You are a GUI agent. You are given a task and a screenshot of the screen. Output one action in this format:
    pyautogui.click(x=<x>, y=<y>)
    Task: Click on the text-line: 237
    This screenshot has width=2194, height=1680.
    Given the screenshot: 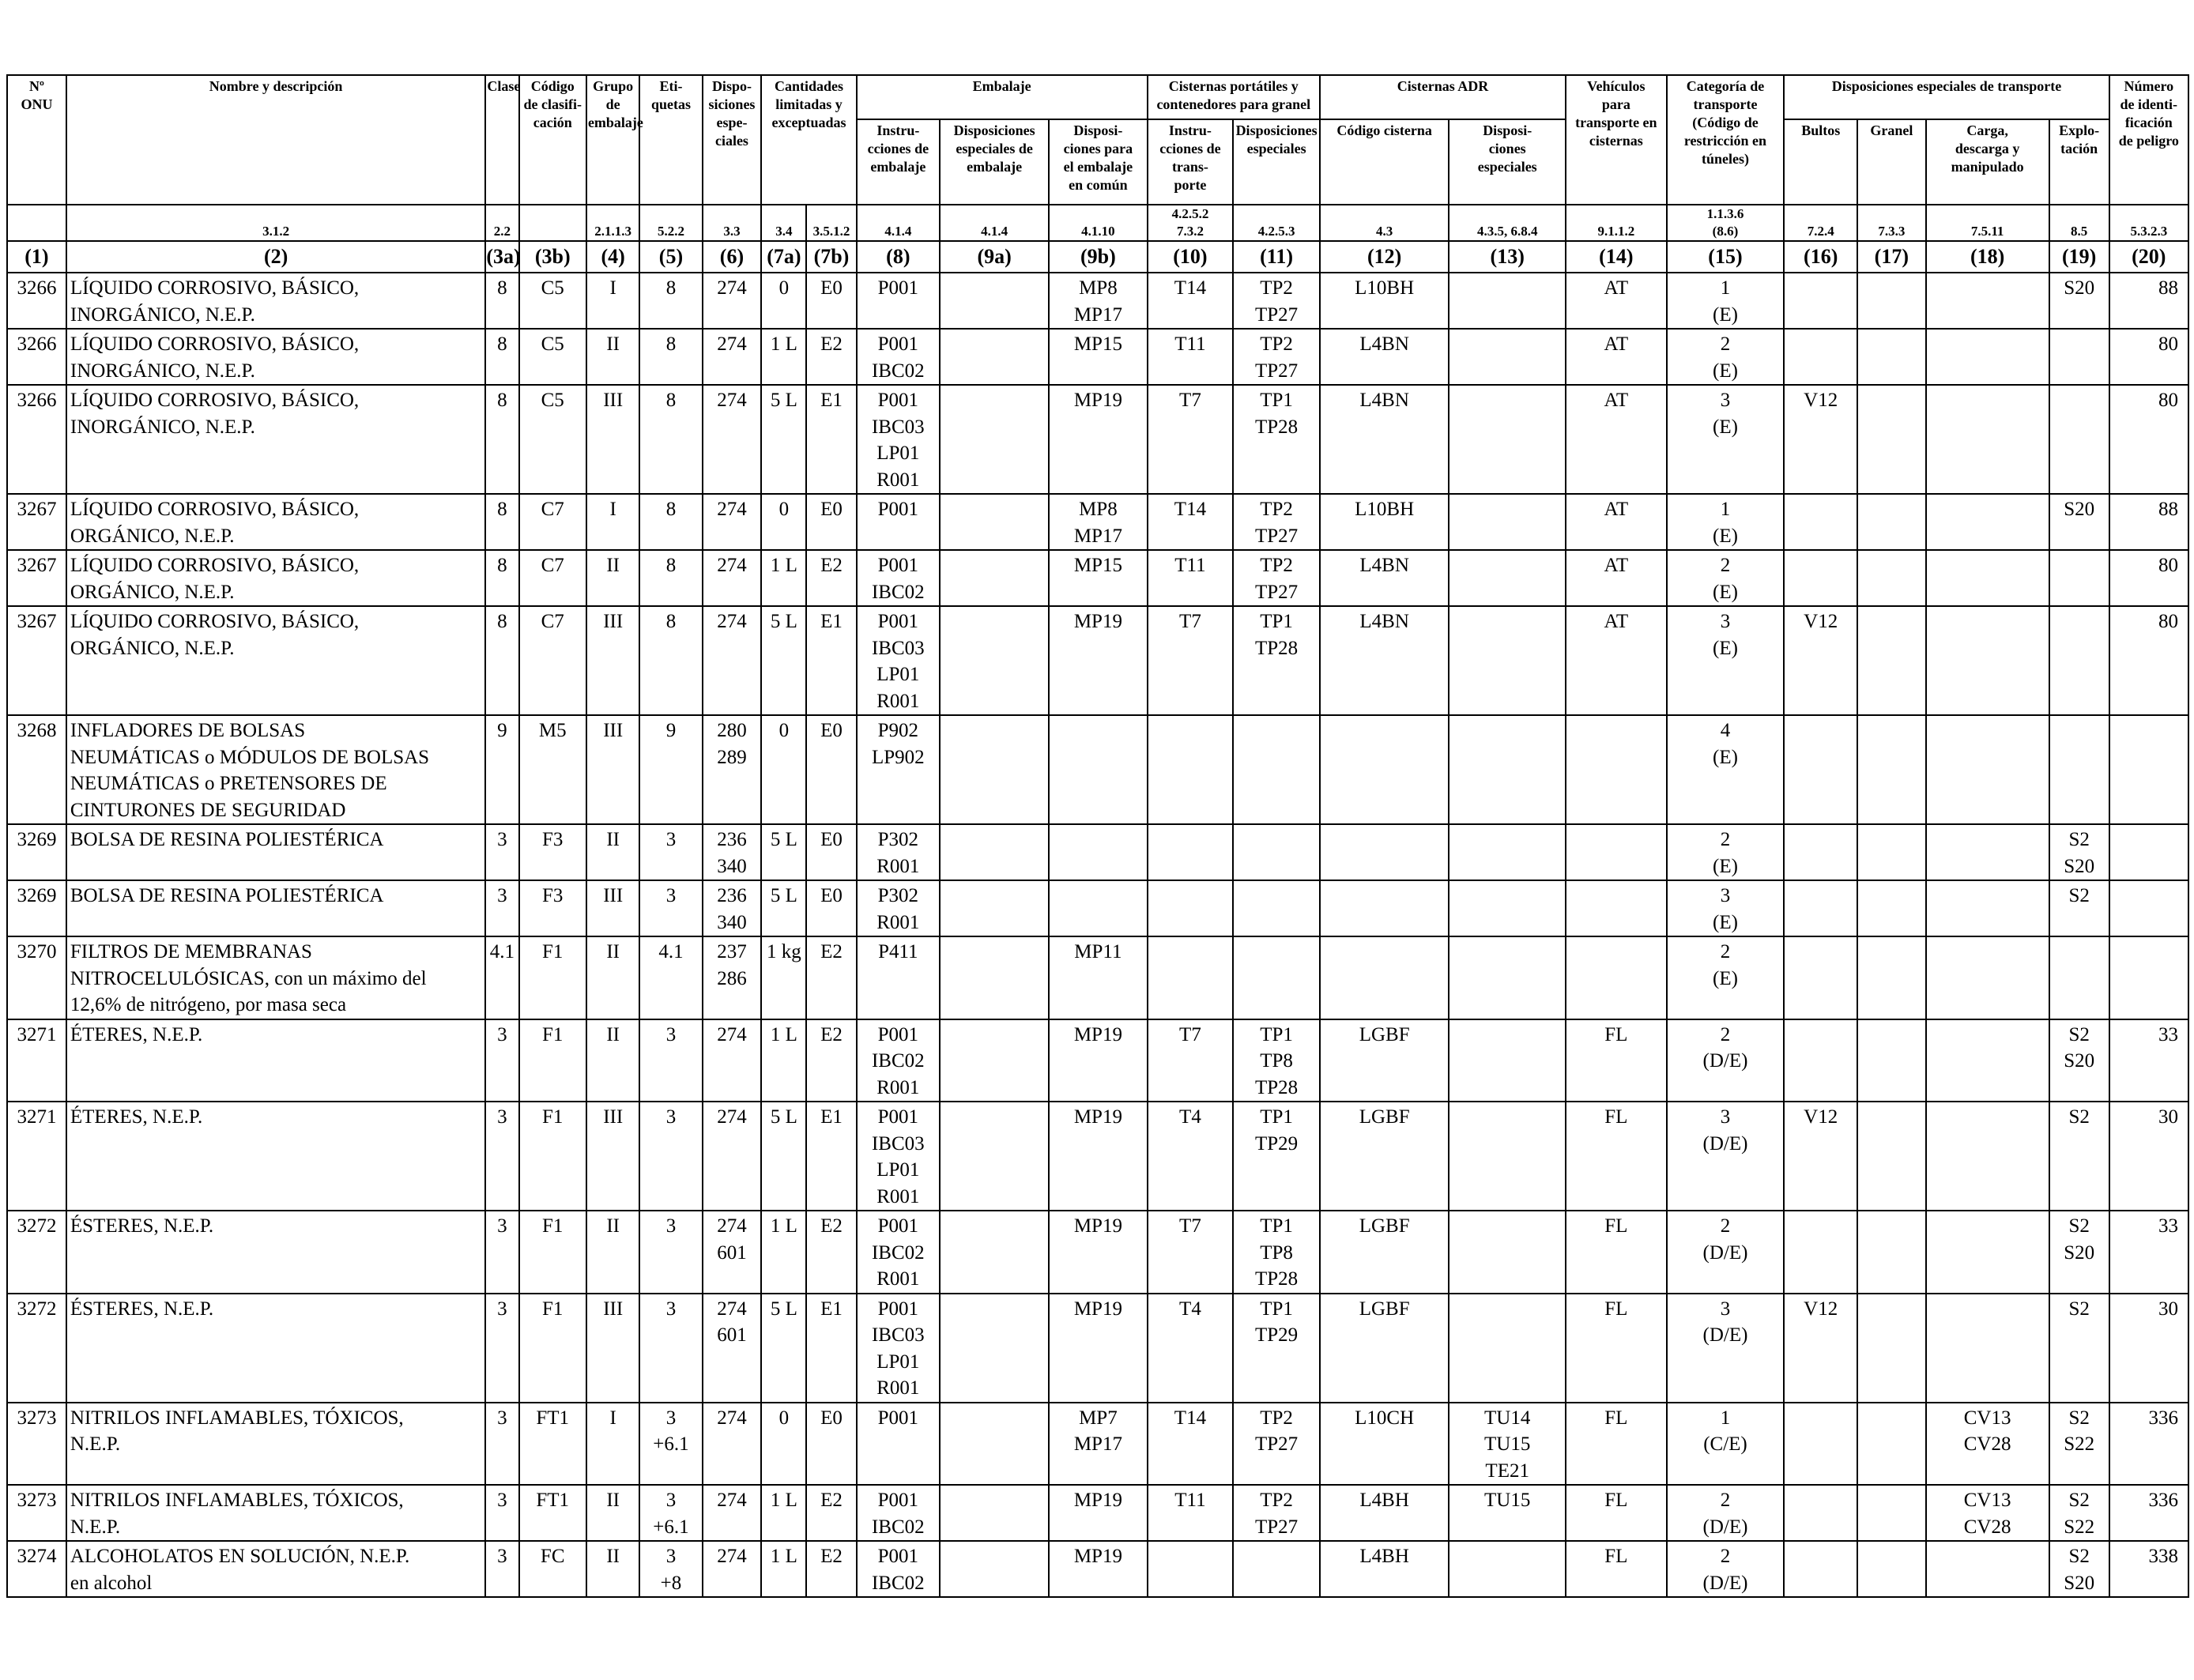 What is the action you would take?
    pyautogui.click(x=732, y=951)
    